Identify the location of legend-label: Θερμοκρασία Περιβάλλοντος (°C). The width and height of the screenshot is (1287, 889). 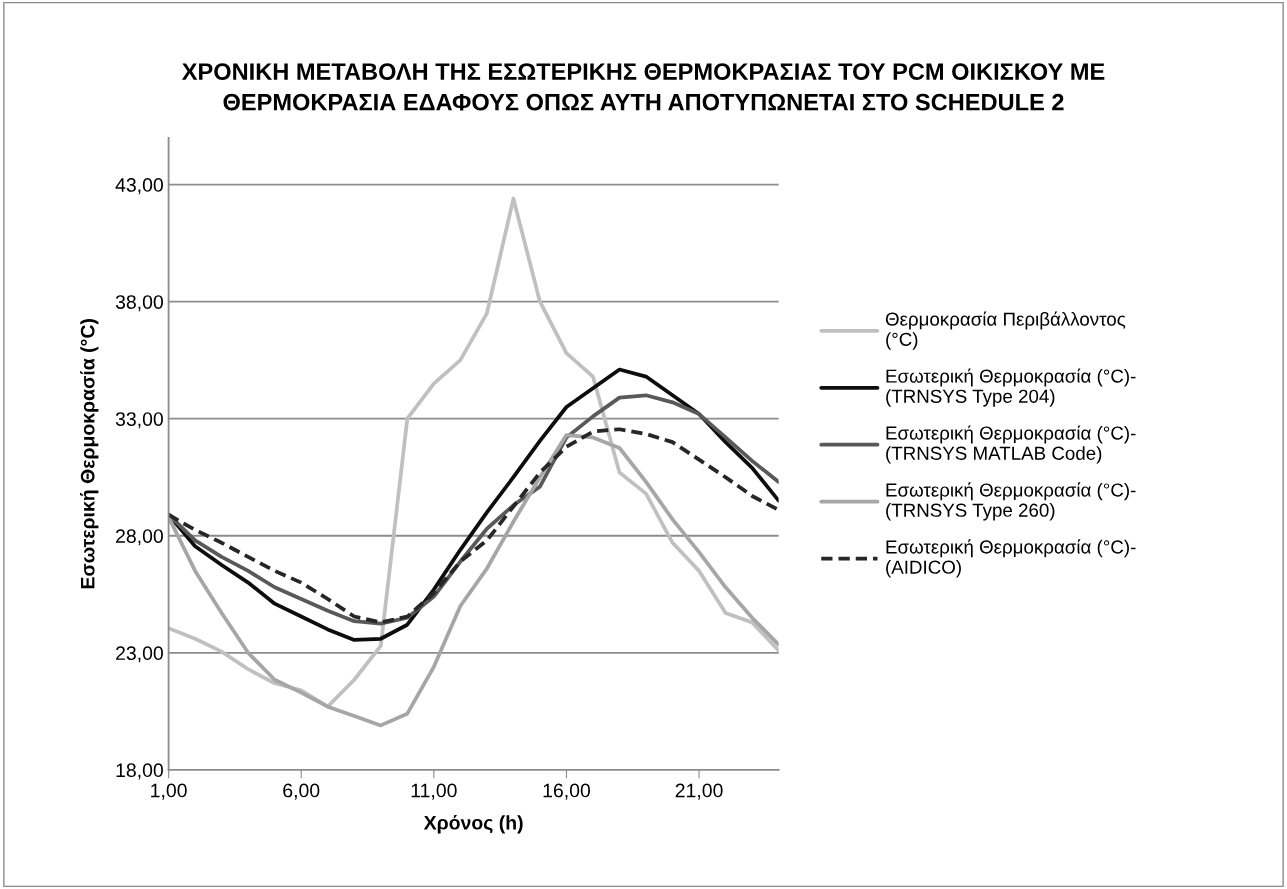
(1005, 330).